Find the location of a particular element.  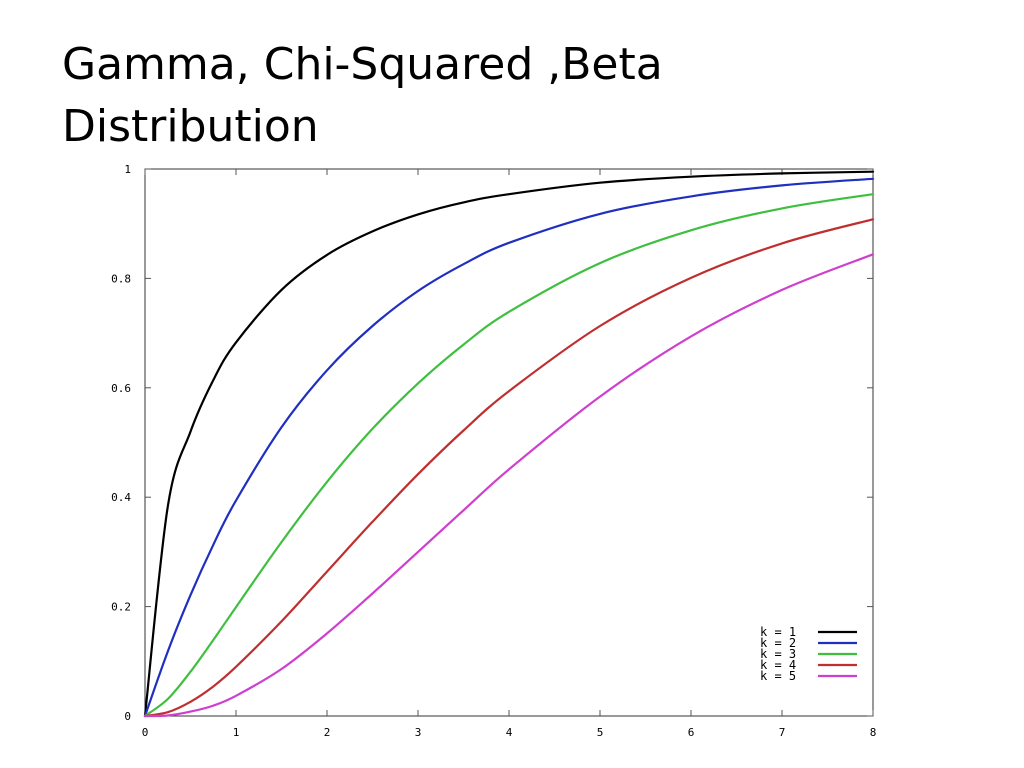

x-tick-label: 7 is located at coordinates (782, 732).